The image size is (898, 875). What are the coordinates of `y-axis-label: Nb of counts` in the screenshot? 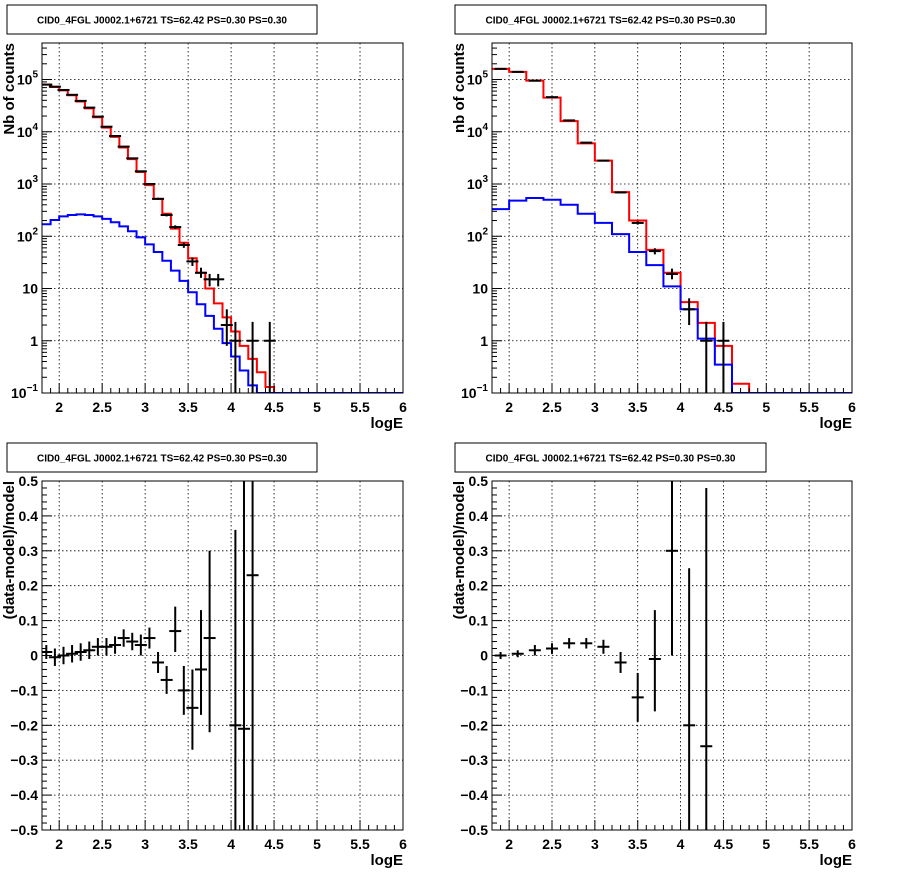 It's located at (9, 89).